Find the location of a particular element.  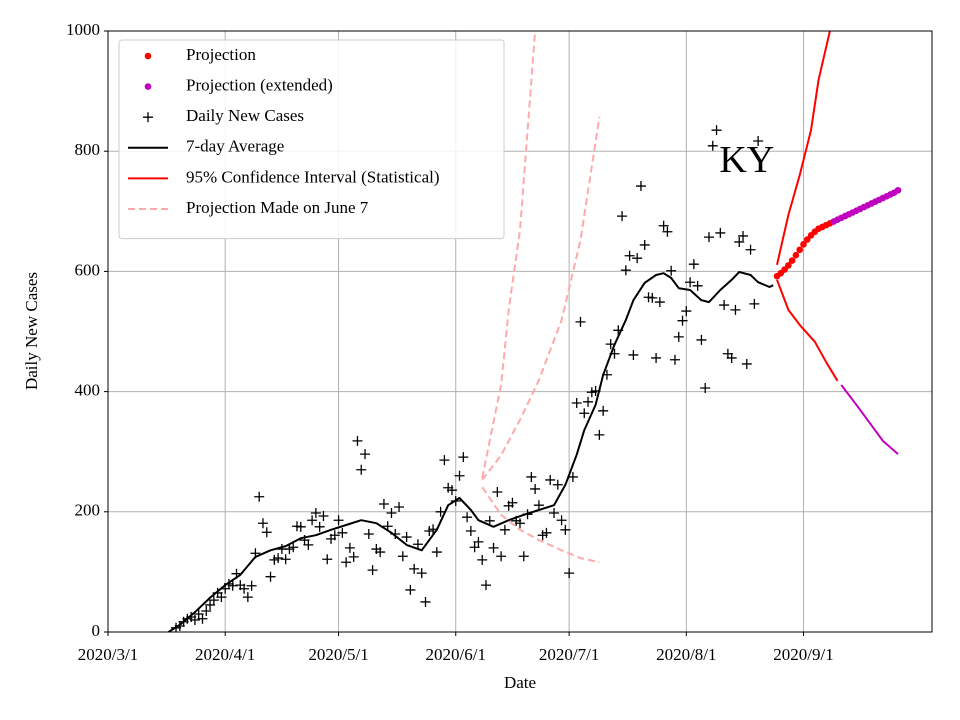

legend-label: Projection (extended) is located at coordinates (259, 85).